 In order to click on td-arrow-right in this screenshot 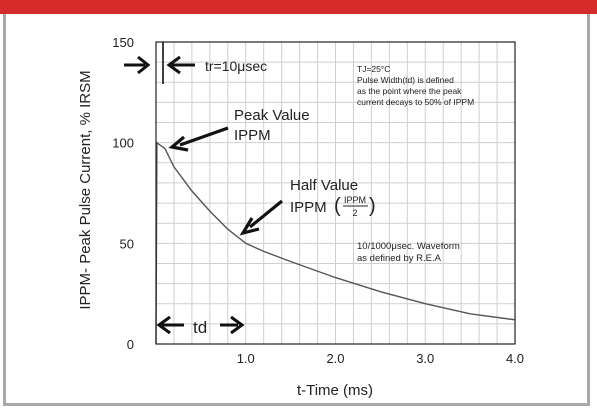, I will do `click(232, 325)`.